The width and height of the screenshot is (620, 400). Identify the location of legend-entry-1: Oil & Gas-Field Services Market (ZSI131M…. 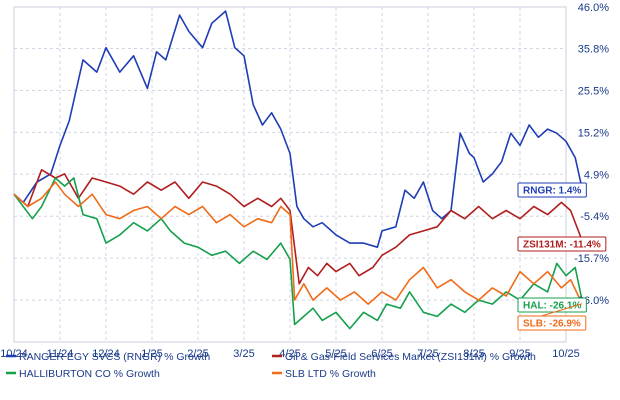
(404, 357).